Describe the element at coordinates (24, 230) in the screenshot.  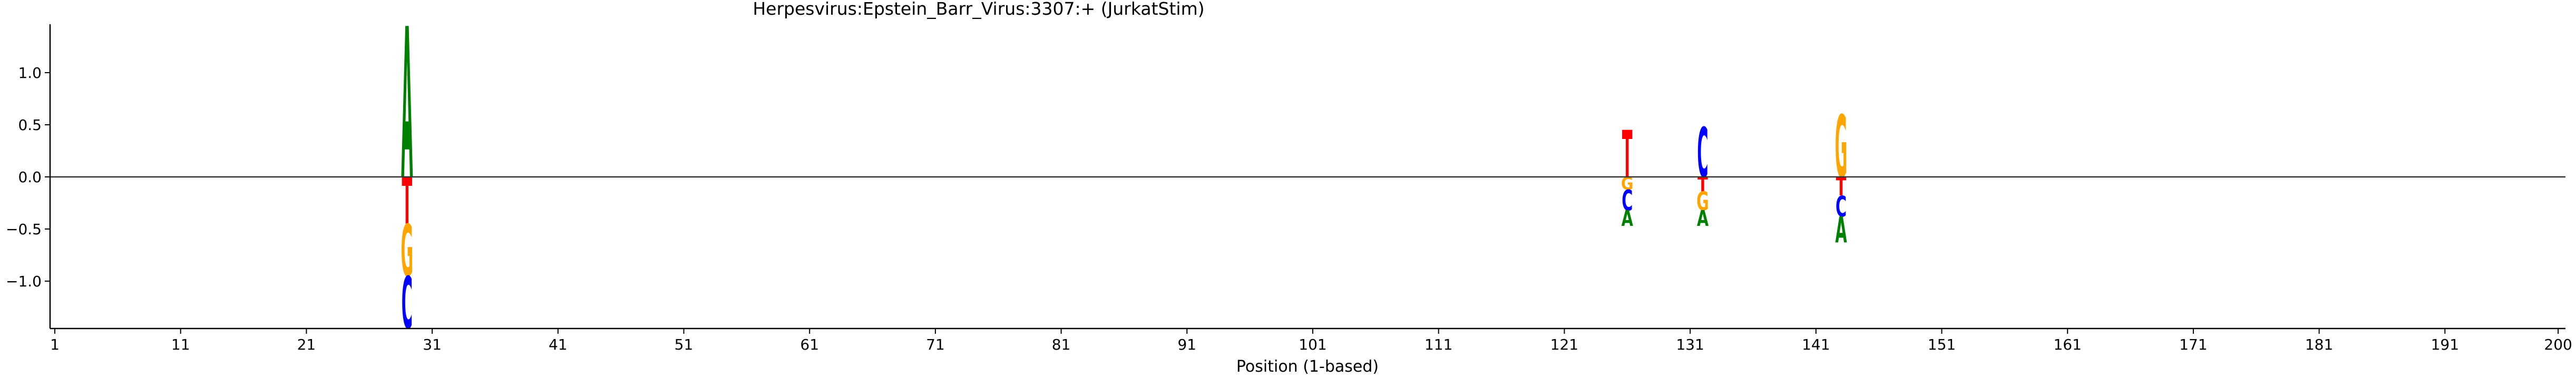
I see `y-tick-label: −0.5` at that location.